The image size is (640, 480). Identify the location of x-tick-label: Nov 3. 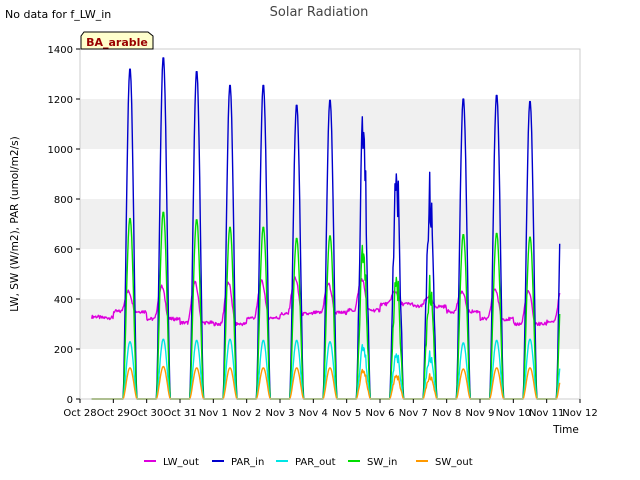
(279, 413).